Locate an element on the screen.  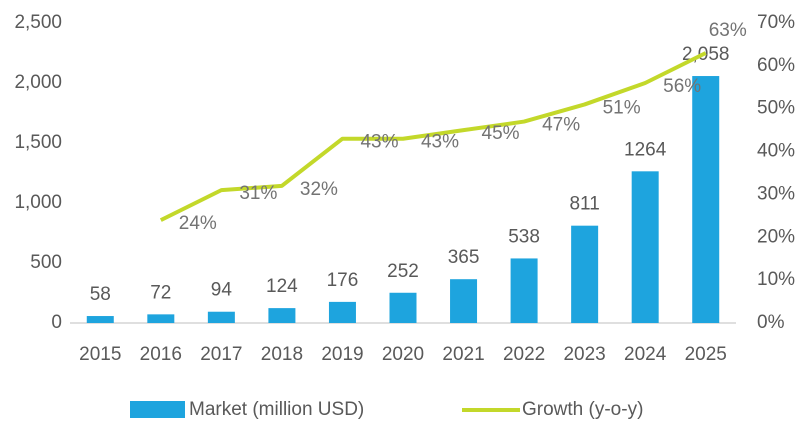
y2-tick-label: 40% is located at coordinates (776, 151).